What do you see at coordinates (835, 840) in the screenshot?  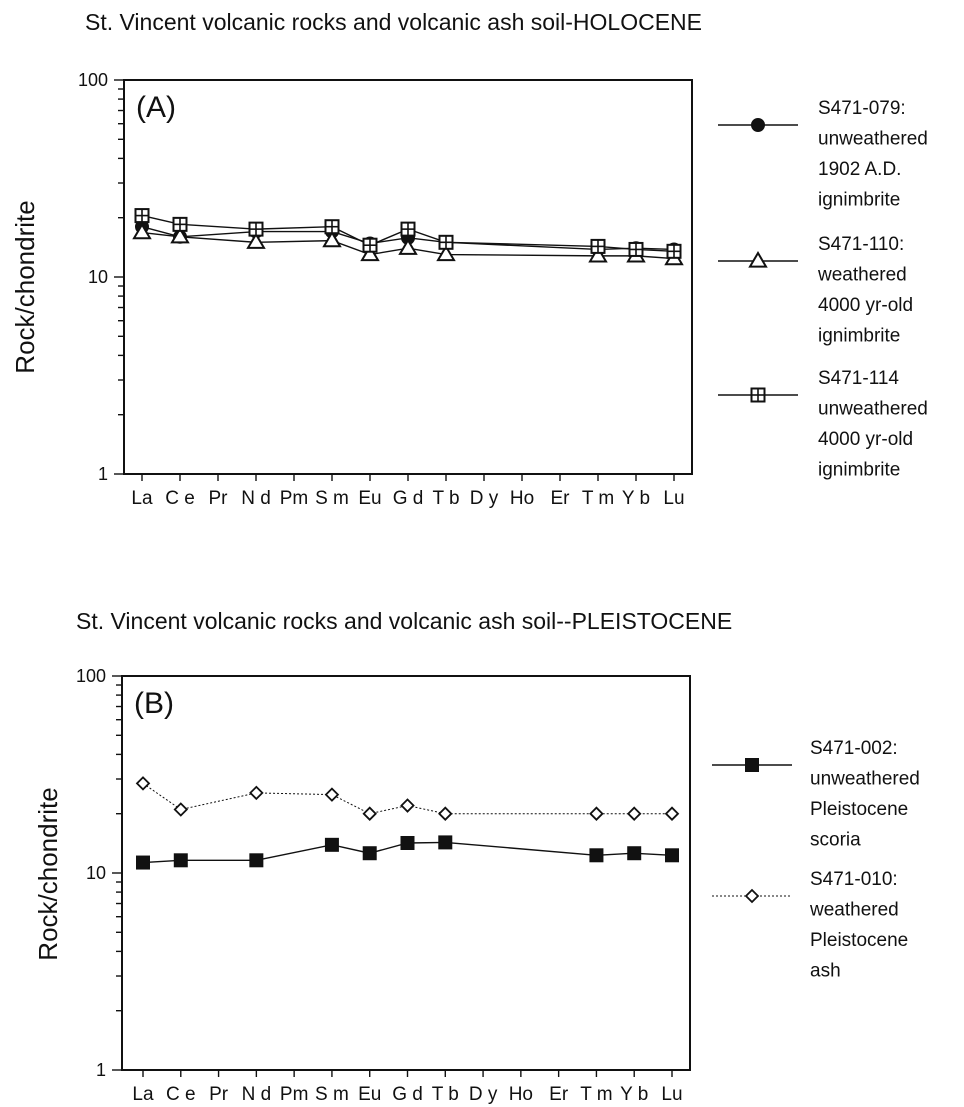 I see `legend-label: scoria` at bounding box center [835, 840].